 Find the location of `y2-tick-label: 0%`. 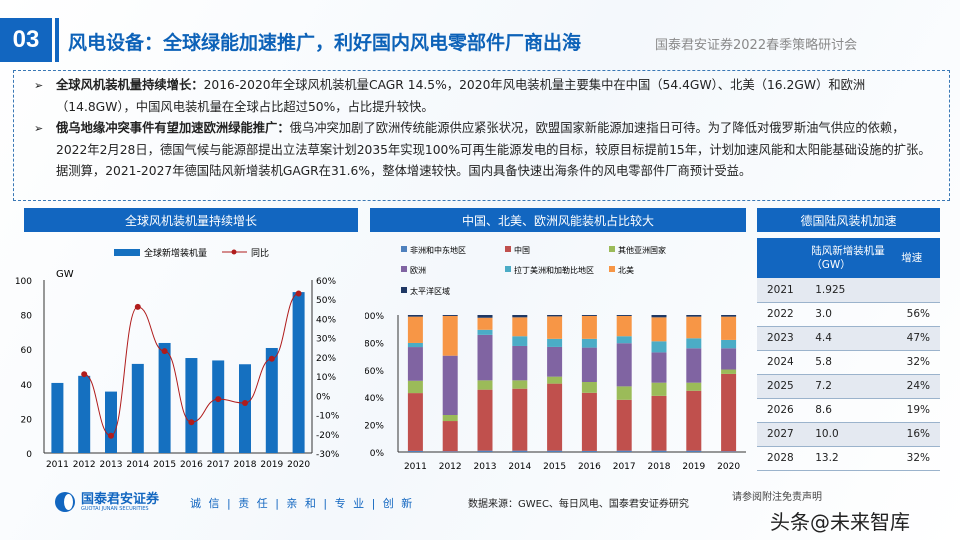

y2-tick-label: 0% is located at coordinates (323, 397).